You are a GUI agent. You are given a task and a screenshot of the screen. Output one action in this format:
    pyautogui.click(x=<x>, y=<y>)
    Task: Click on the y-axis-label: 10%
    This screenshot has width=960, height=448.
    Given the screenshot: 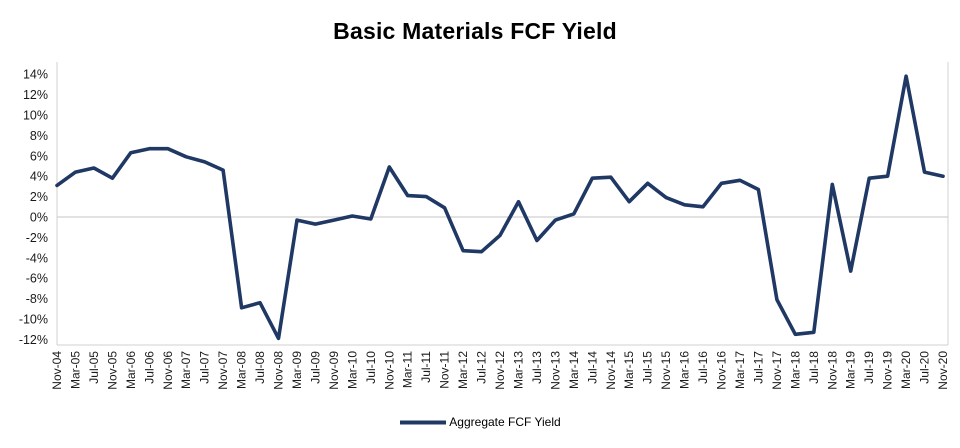 What is the action you would take?
    pyautogui.click(x=35, y=116)
    